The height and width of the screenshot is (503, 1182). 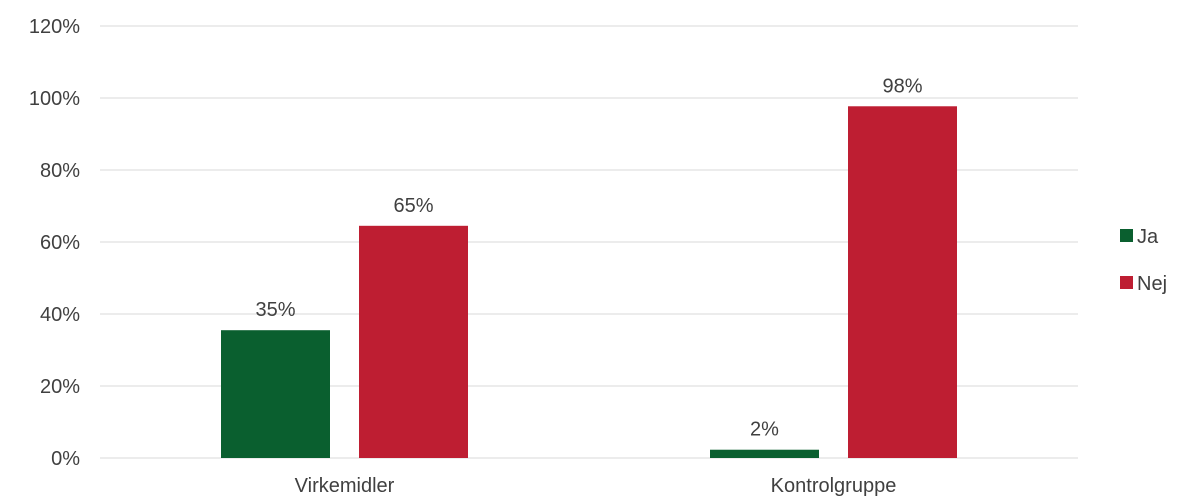 What do you see at coordinates (60, 243) in the screenshot?
I see `y-tick-label: 60%` at bounding box center [60, 243].